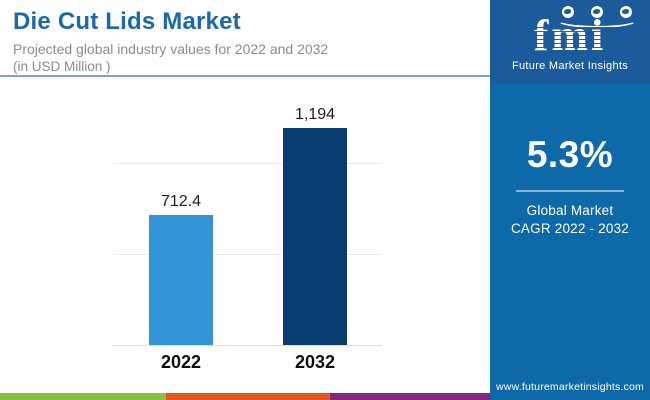  What do you see at coordinates (83, 396) in the screenshot?
I see `footer-stripe-green` at bounding box center [83, 396].